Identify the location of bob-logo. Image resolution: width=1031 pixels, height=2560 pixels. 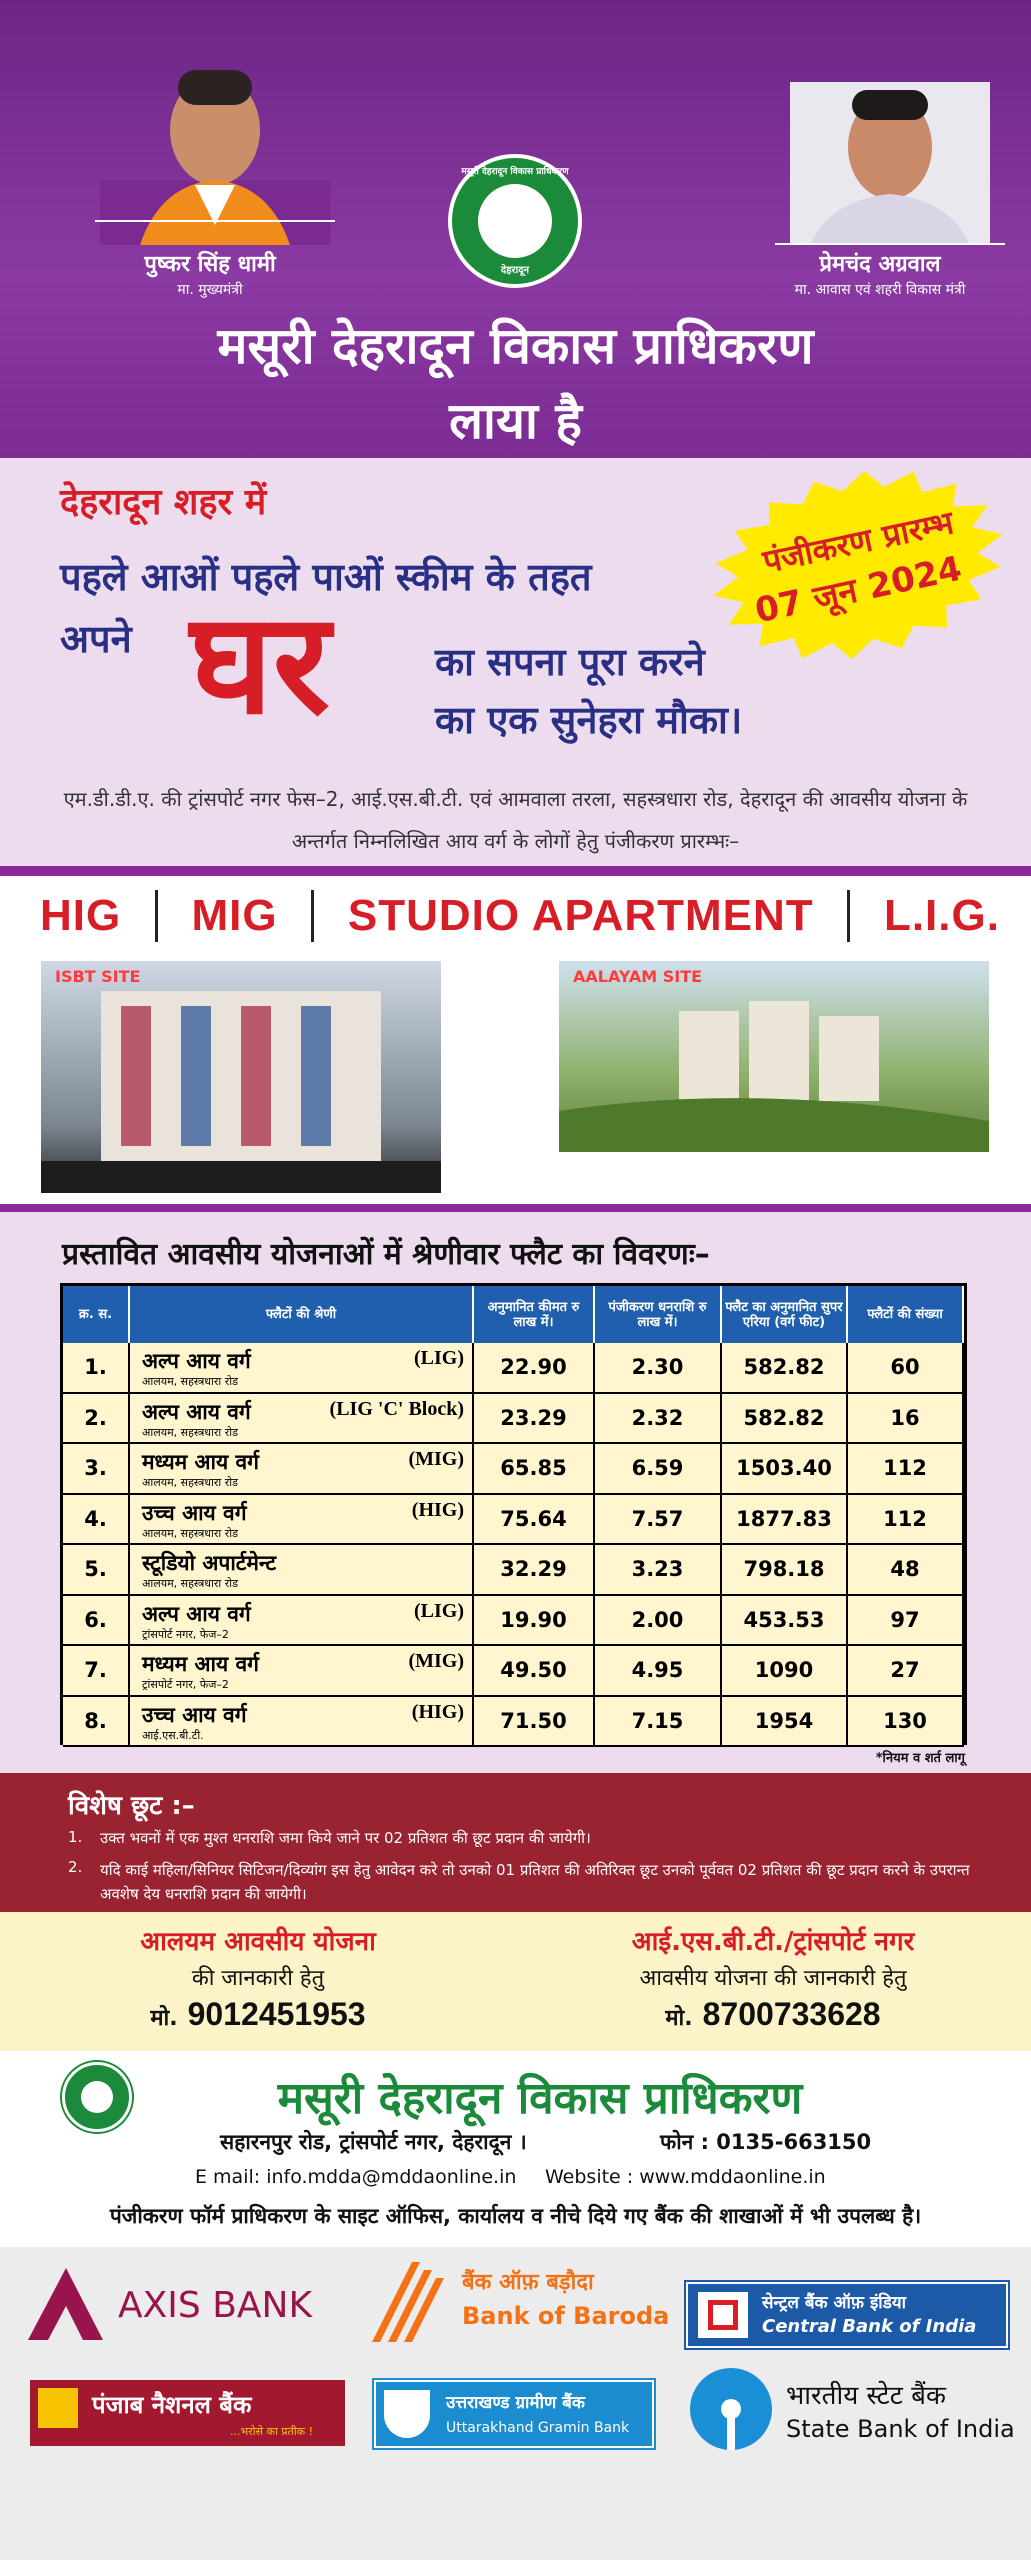
(408, 2302).